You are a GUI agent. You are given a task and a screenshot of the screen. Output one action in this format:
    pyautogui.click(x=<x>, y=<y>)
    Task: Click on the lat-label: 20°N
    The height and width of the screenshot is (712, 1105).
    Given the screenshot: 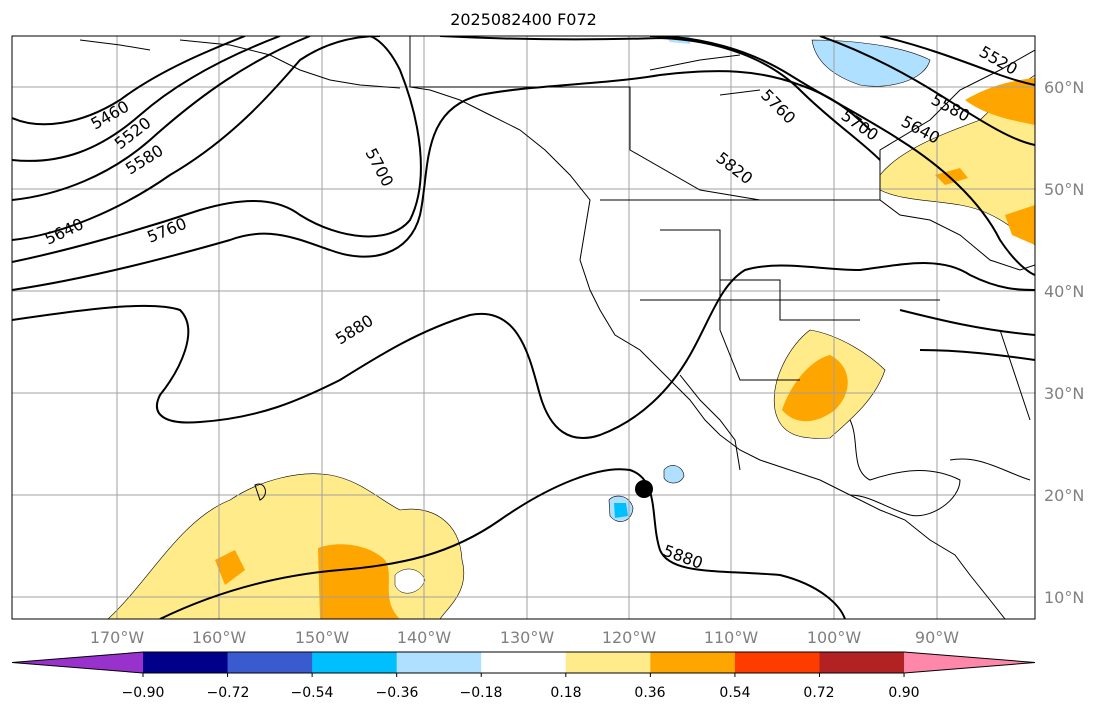 What is the action you would take?
    pyautogui.click(x=1064, y=495)
    